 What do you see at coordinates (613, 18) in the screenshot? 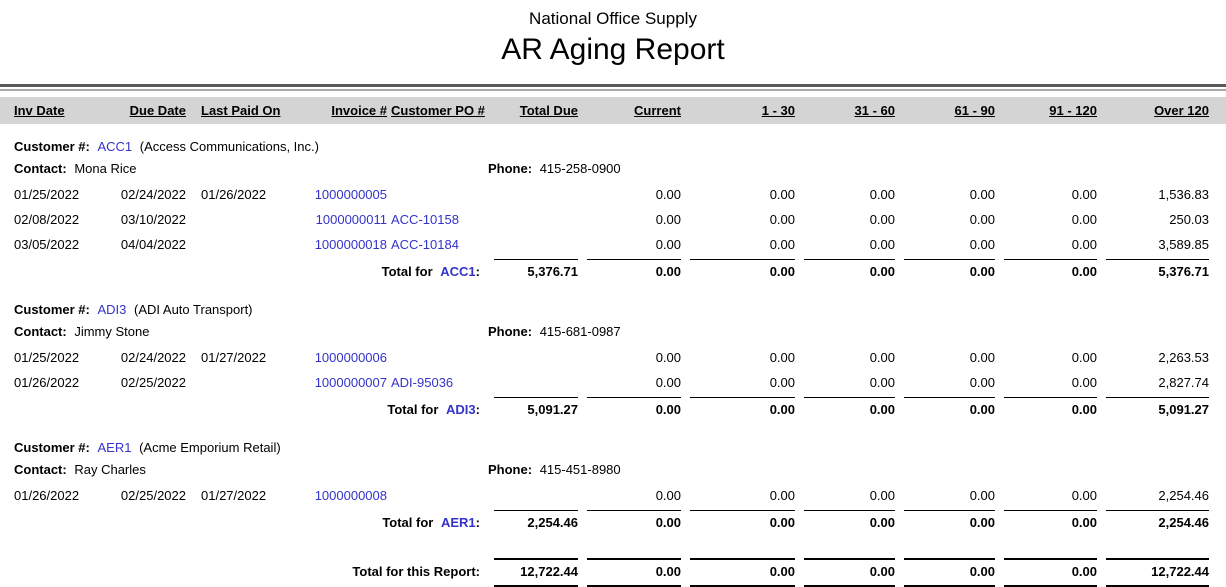
I see `company-name: National Office Supply` at bounding box center [613, 18].